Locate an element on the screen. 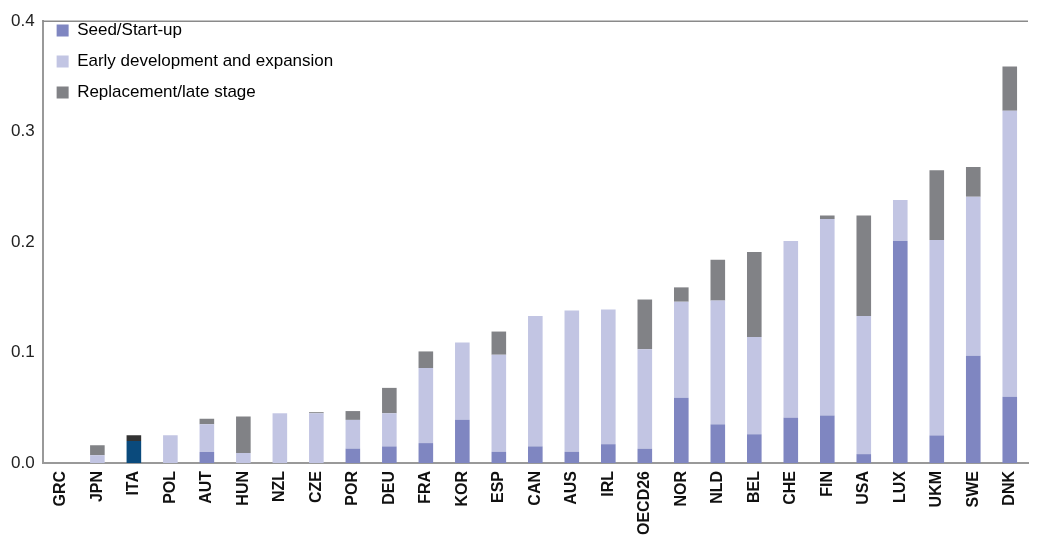 The width and height of the screenshot is (1045, 551). x-tick-label: OECD26 is located at coordinates (644, 503).